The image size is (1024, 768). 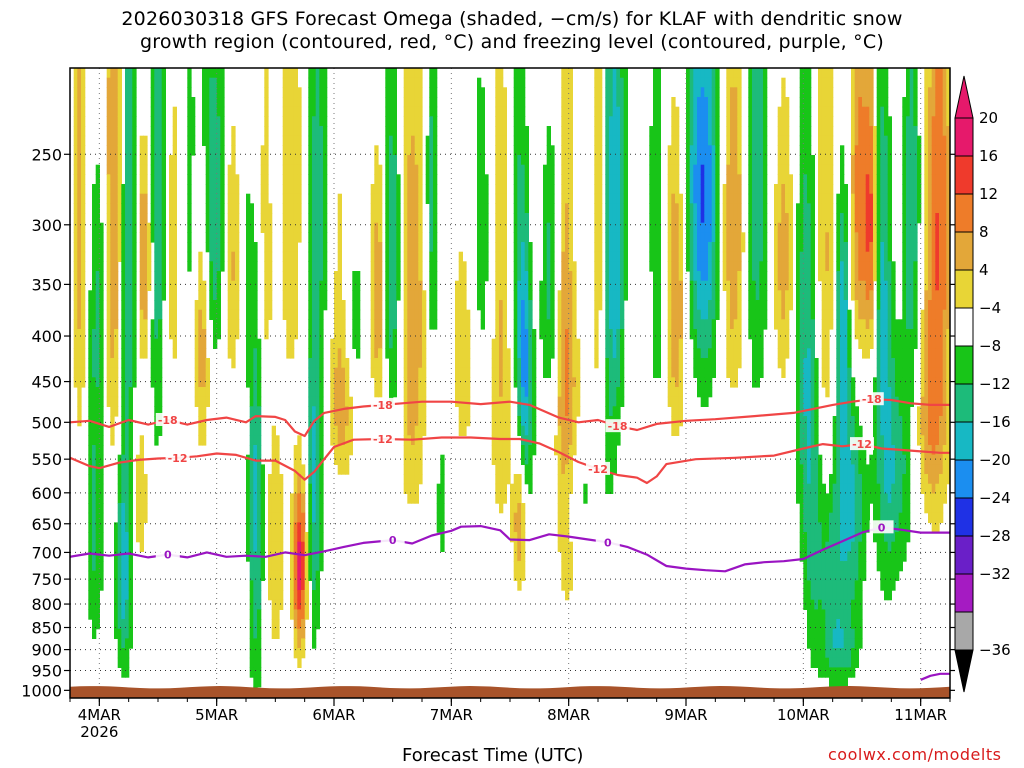 What do you see at coordinates (988, 156) in the screenshot?
I see `colorbar-label: 16` at bounding box center [988, 156].